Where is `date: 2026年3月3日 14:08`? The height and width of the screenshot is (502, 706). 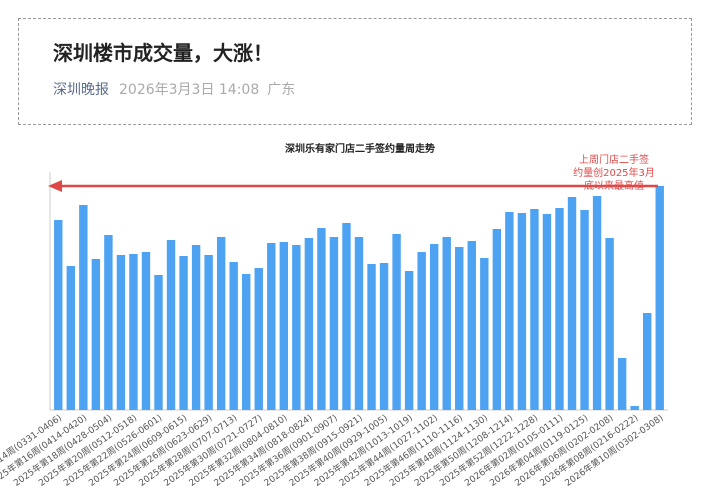
date: 2026年3月3日 14:08 is located at coordinates (189, 90).